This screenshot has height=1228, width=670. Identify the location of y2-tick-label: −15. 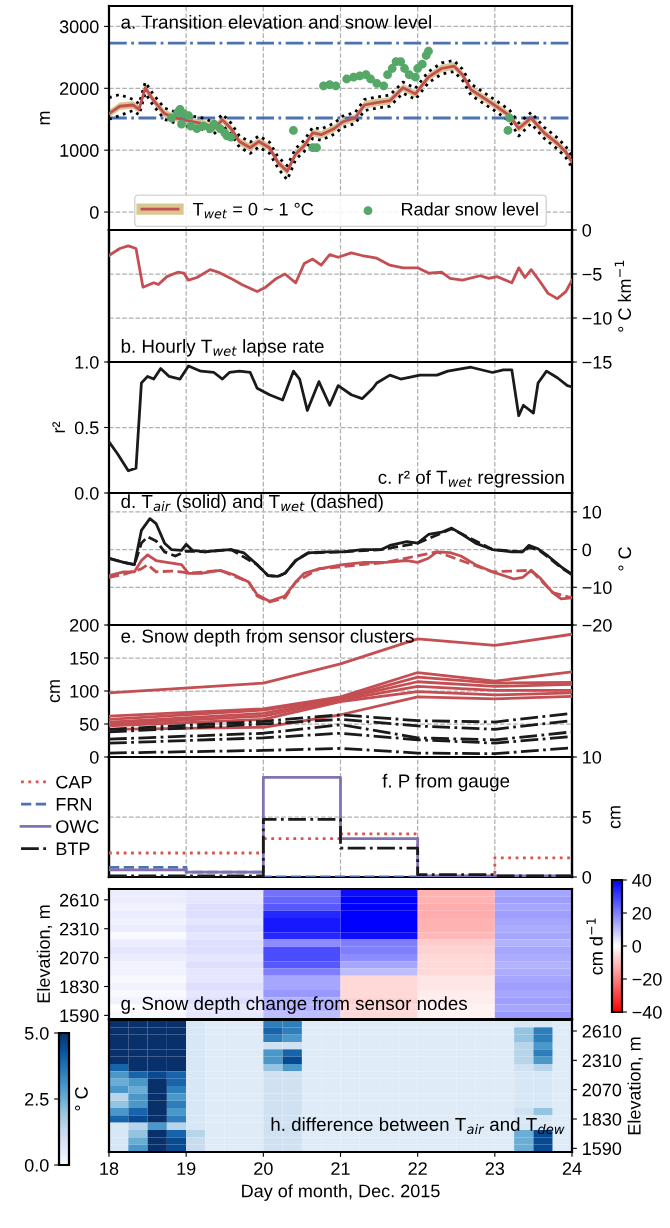
(597, 362).